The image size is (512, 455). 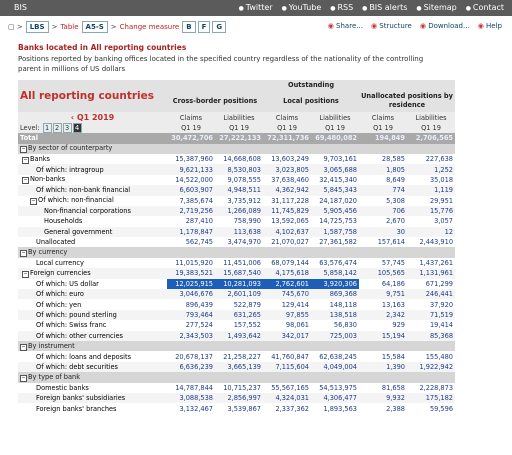 I want to click on row-label: Unallocated, so click(x=56, y=242).